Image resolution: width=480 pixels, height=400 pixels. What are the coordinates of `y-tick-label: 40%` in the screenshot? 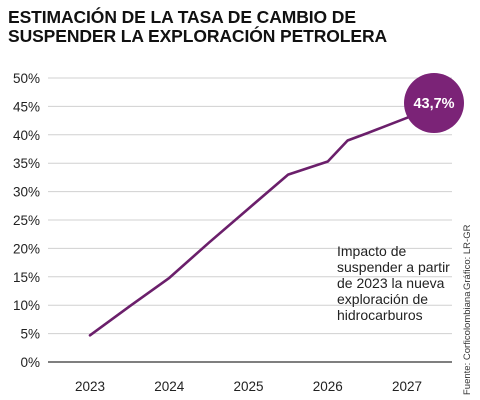 It's located at (26, 135).